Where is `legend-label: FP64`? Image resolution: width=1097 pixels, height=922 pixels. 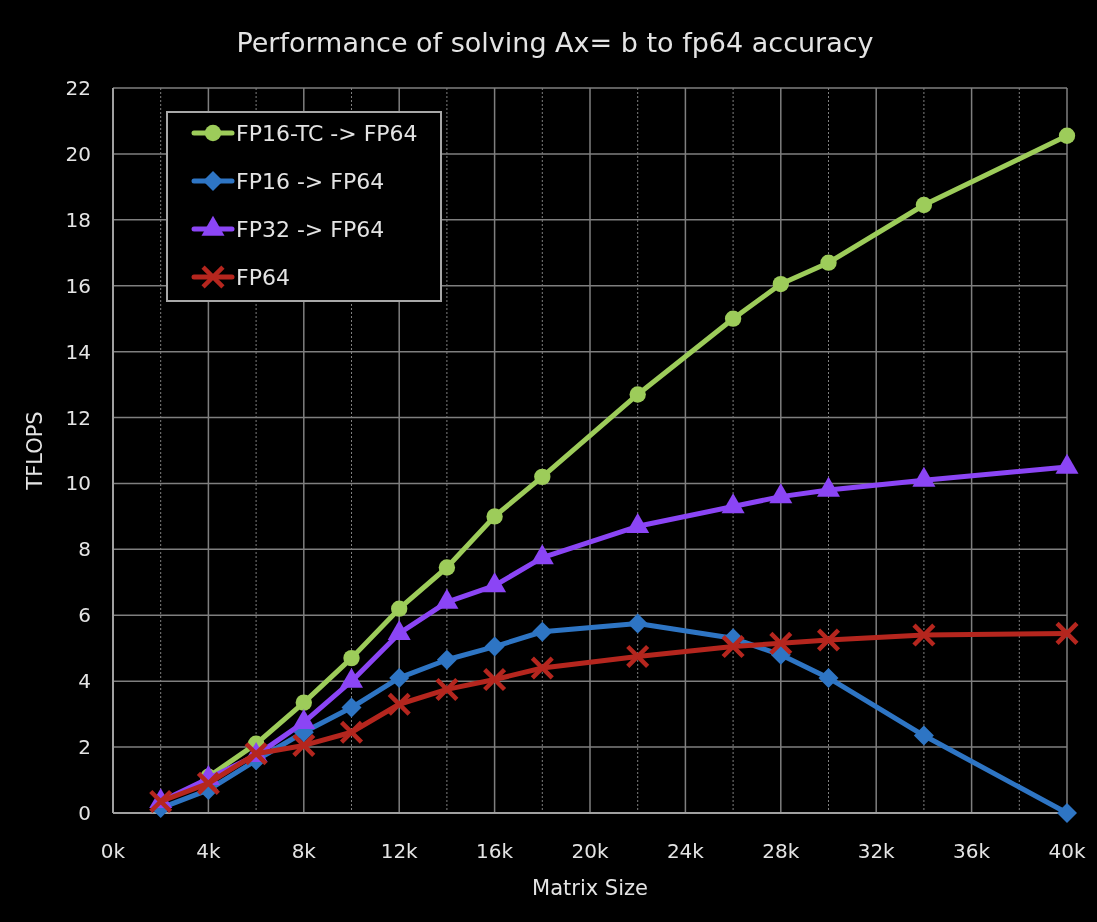
legend-label: FP64 is located at coordinates (263, 277).